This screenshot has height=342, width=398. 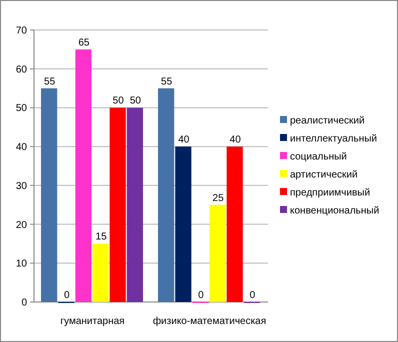 What do you see at coordinates (330, 193) in the screenshot?
I see `legend-label: предприимчивый` at bounding box center [330, 193].